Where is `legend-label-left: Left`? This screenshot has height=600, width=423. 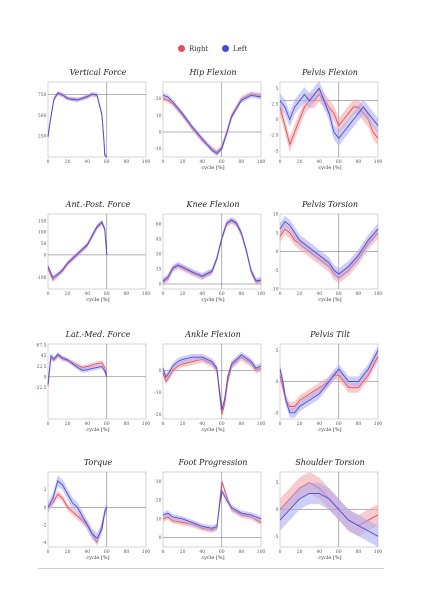
legend-label-left: Left is located at coordinates (240, 49).